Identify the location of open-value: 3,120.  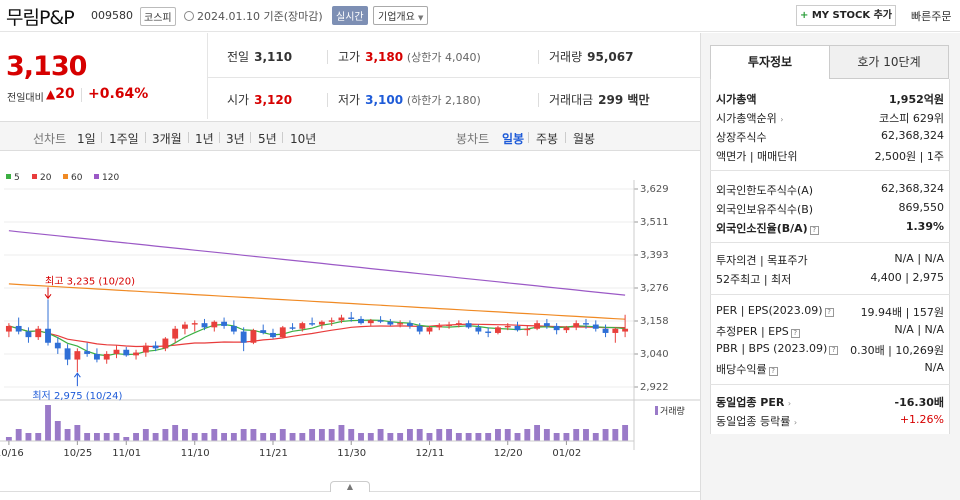
(273, 100).